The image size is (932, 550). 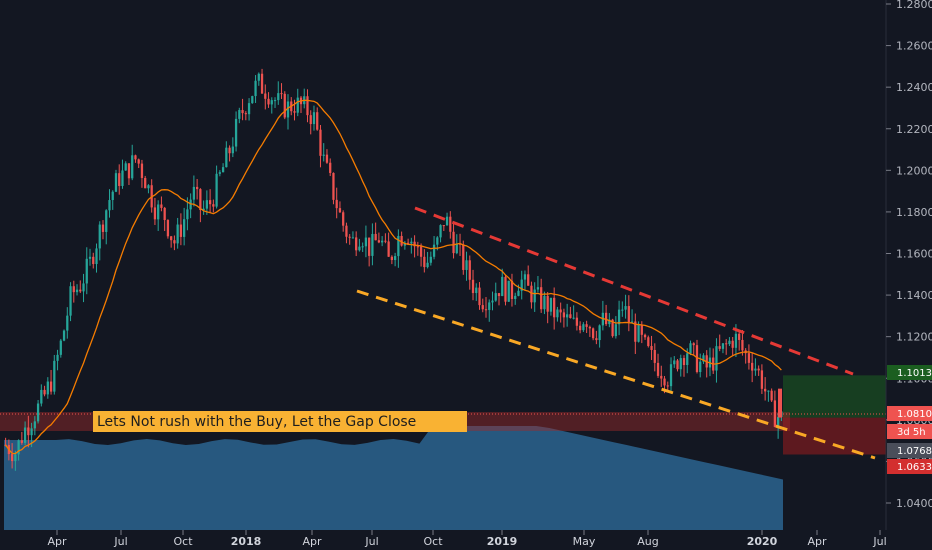 What do you see at coordinates (909, 450) in the screenshot?
I see `price-badge` at bounding box center [909, 450].